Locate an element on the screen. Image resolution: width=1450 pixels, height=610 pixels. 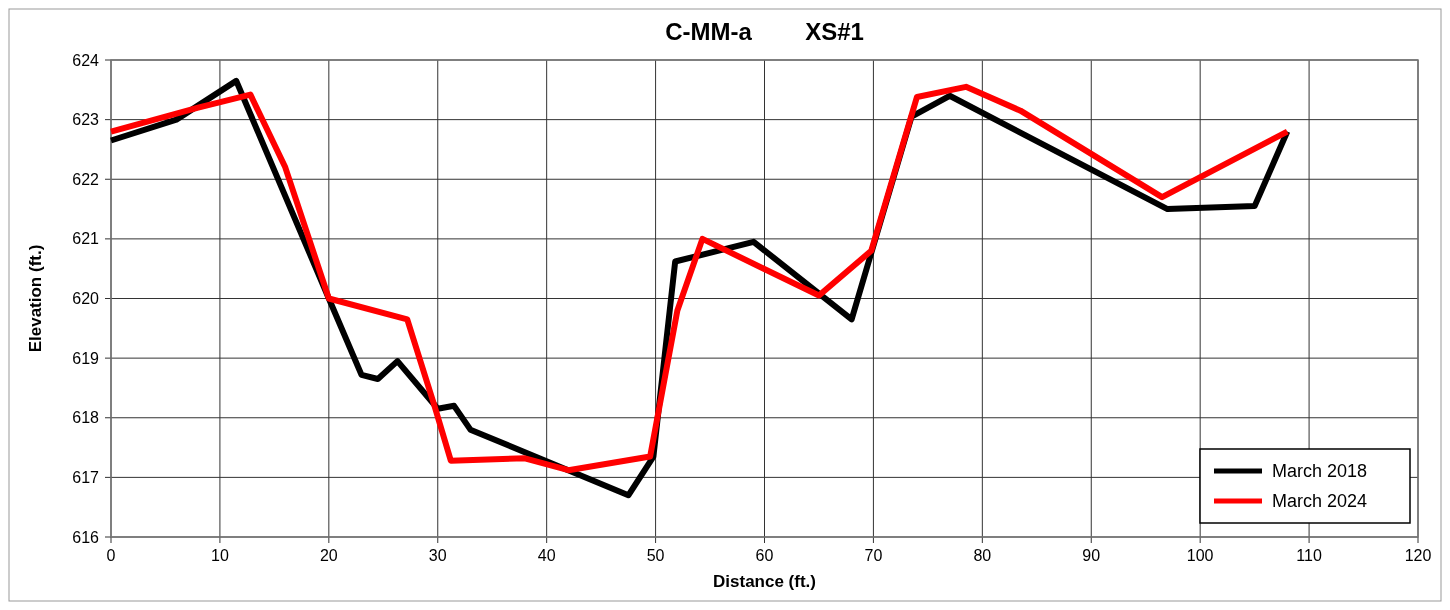
y-tick-label: 621 is located at coordinates (86, 239).